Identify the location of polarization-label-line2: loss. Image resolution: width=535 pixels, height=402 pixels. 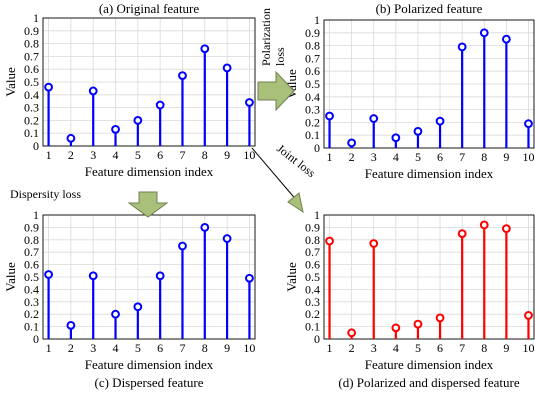
(280, 56).